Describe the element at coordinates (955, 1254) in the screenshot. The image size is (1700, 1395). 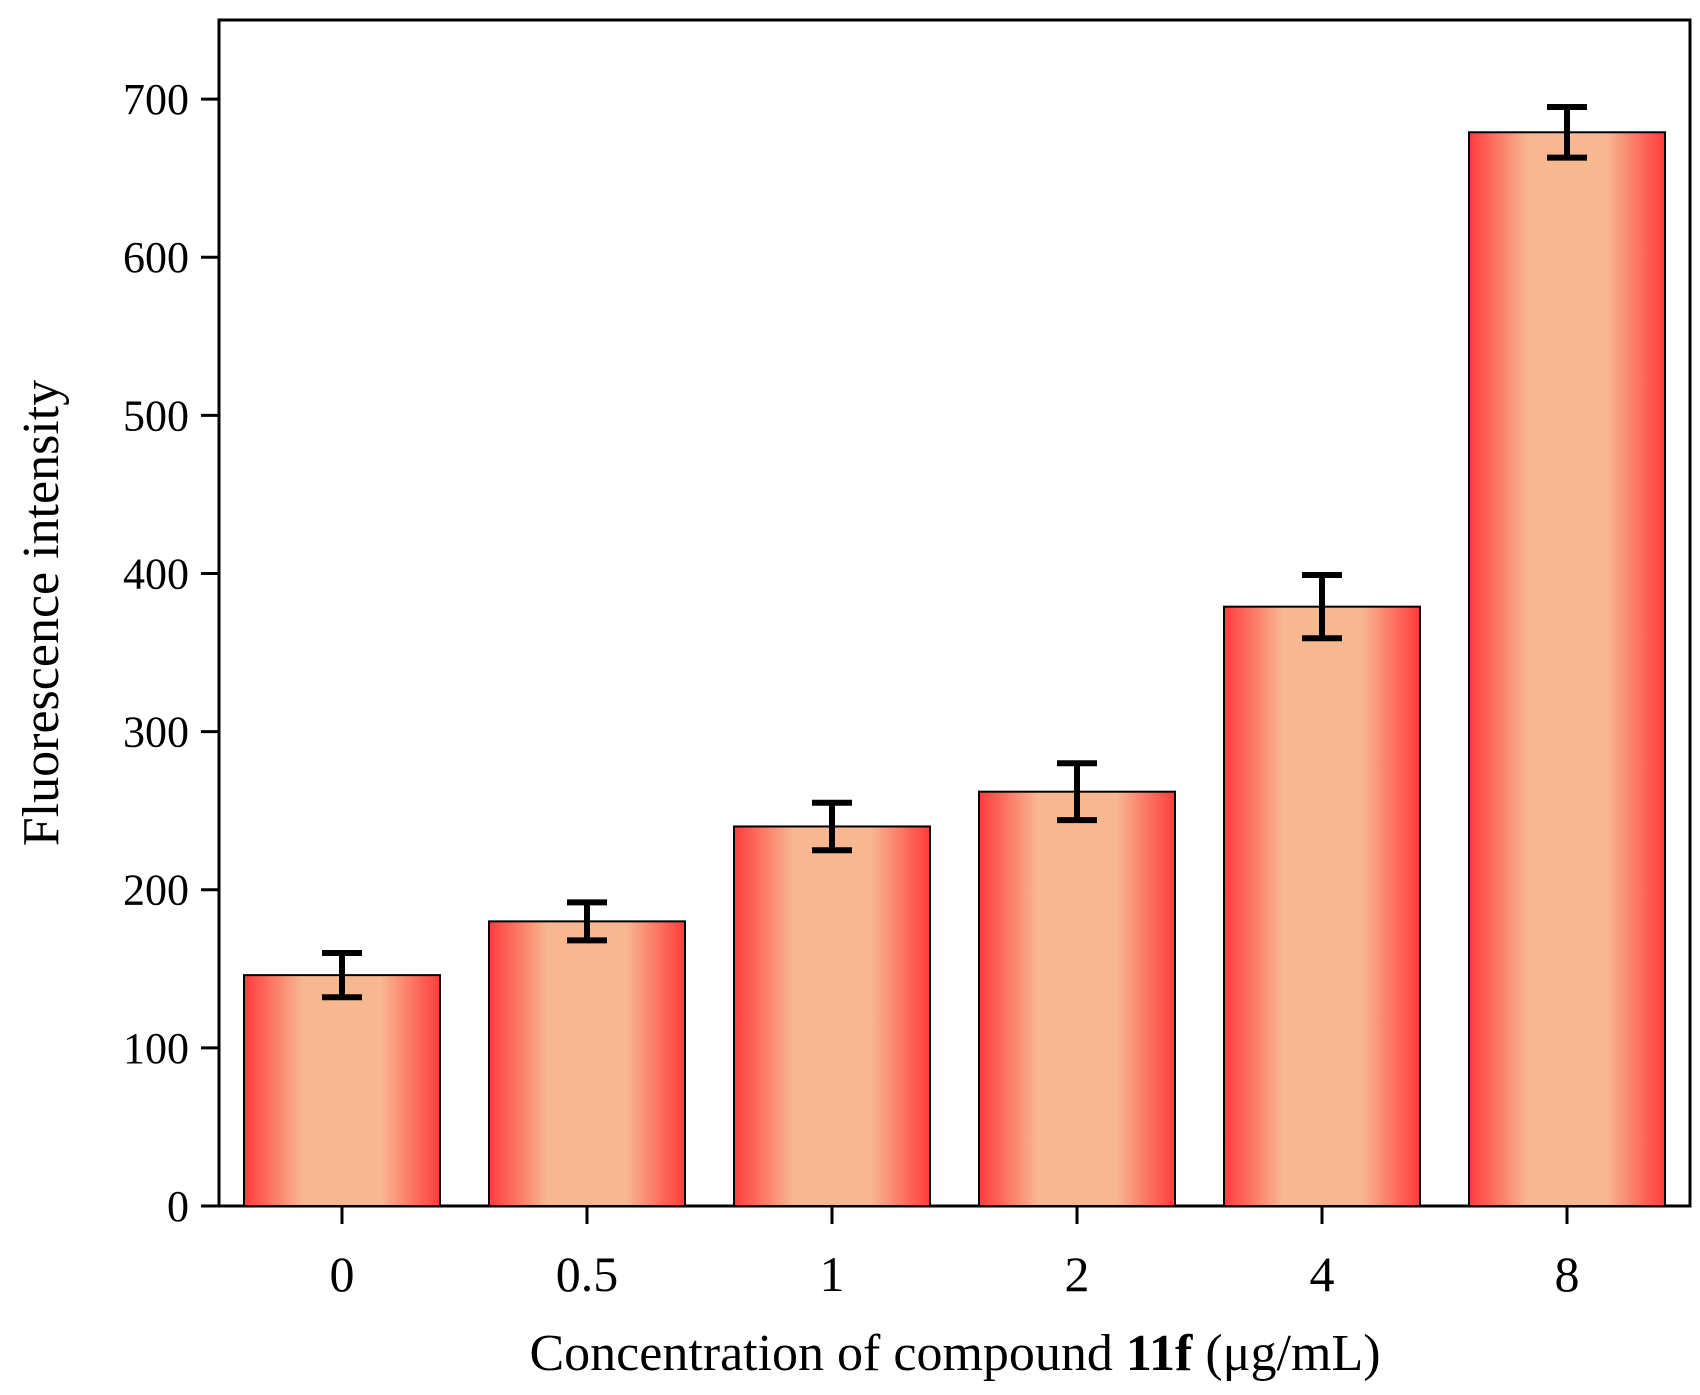
I see `x-axis: 0 0.5 1 2 4 8` at that location.